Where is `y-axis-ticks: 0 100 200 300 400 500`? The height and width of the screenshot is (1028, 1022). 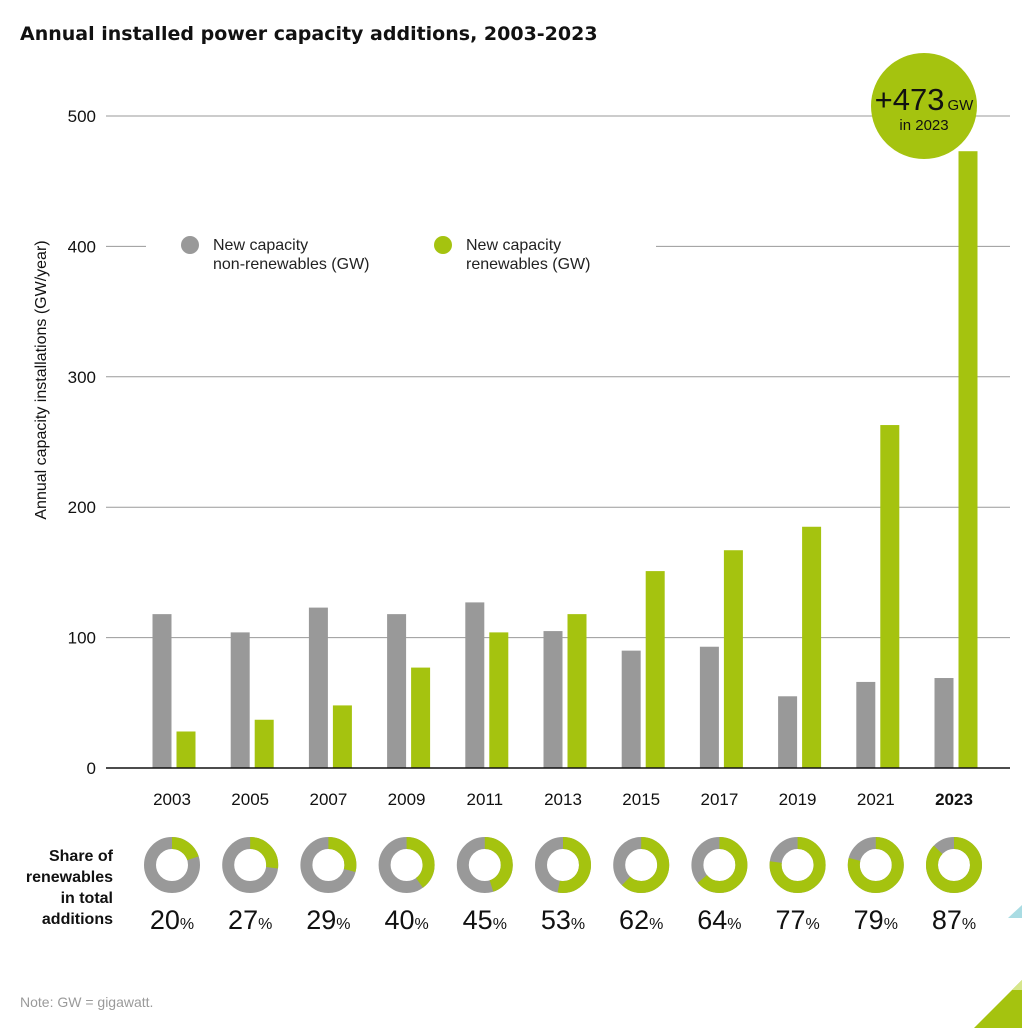 y-axis-ticks: 0 100 200 300 400 500 is located at coordinates (82, 442).